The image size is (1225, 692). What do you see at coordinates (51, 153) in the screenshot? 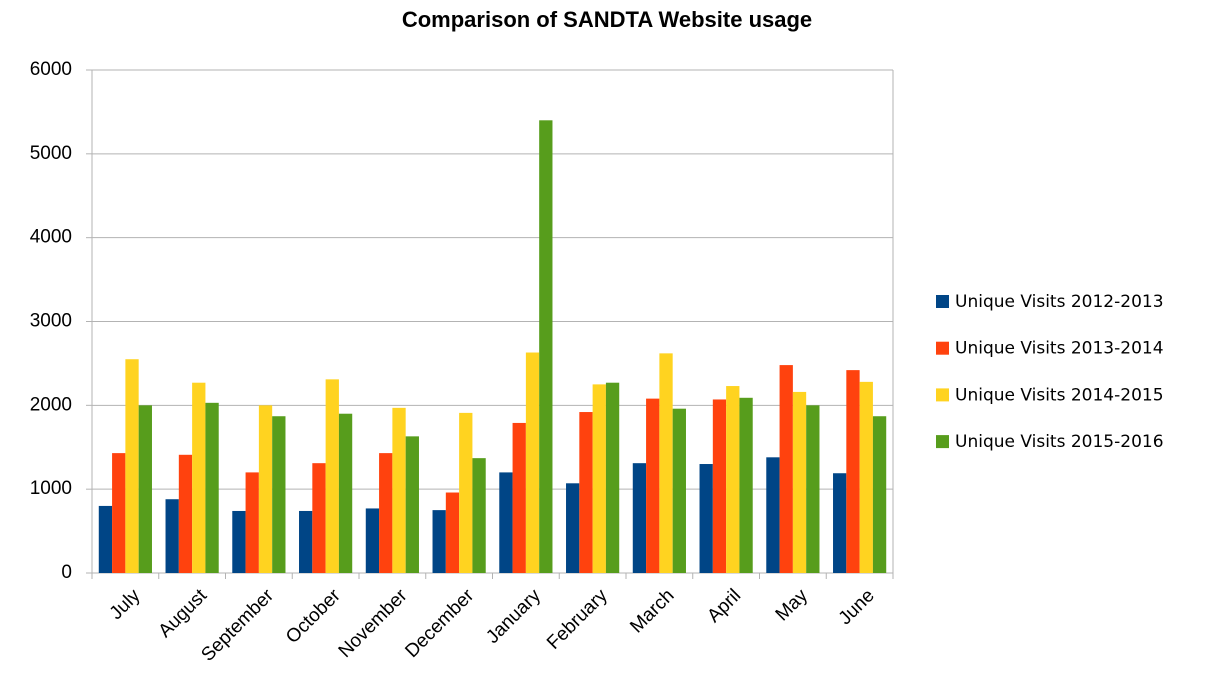
I see `y-tick-label: 5000` at bounding box center [51, 153].